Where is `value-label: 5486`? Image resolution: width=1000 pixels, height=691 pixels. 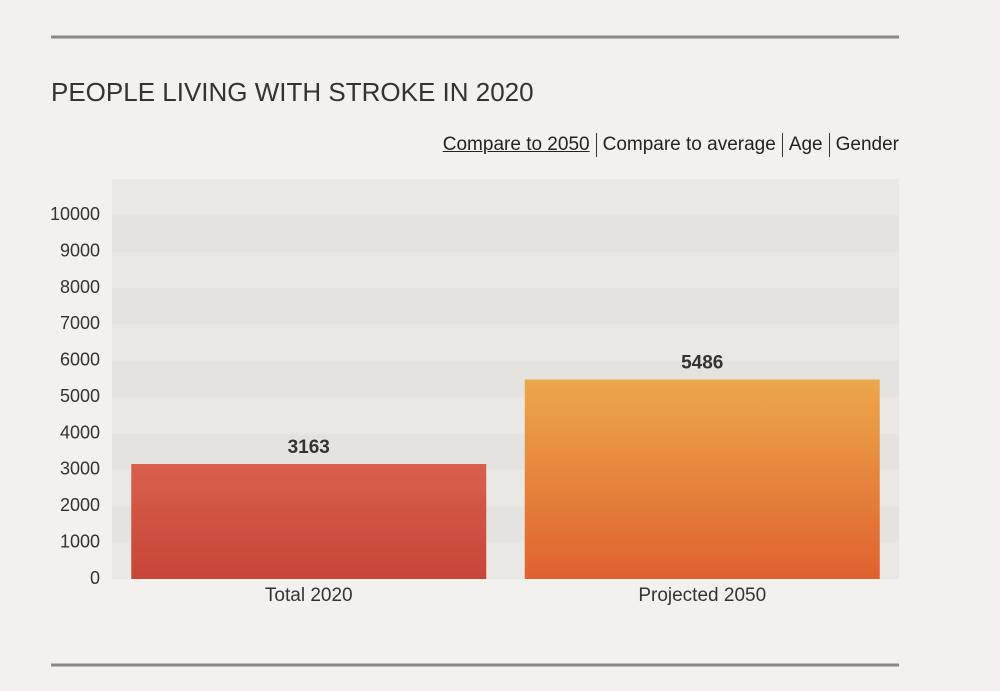
value-label: 5486 is located at coordinates (702, 363).